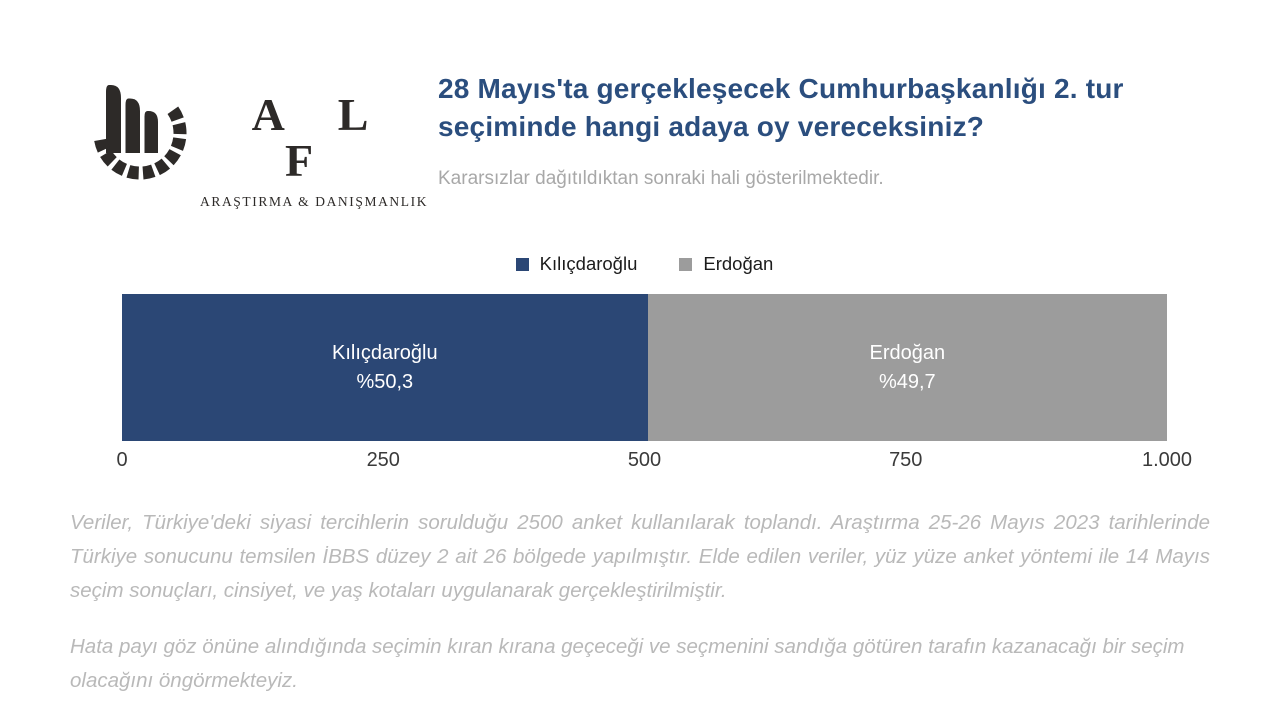 Image resolution: width=1280 pixels, height=720 pixels. What do you see at coordinates (907, 367) in the screenshot?
I see `bar-segment-erdogan: Erdoğan %49,7` at bounding box center [907, 367].